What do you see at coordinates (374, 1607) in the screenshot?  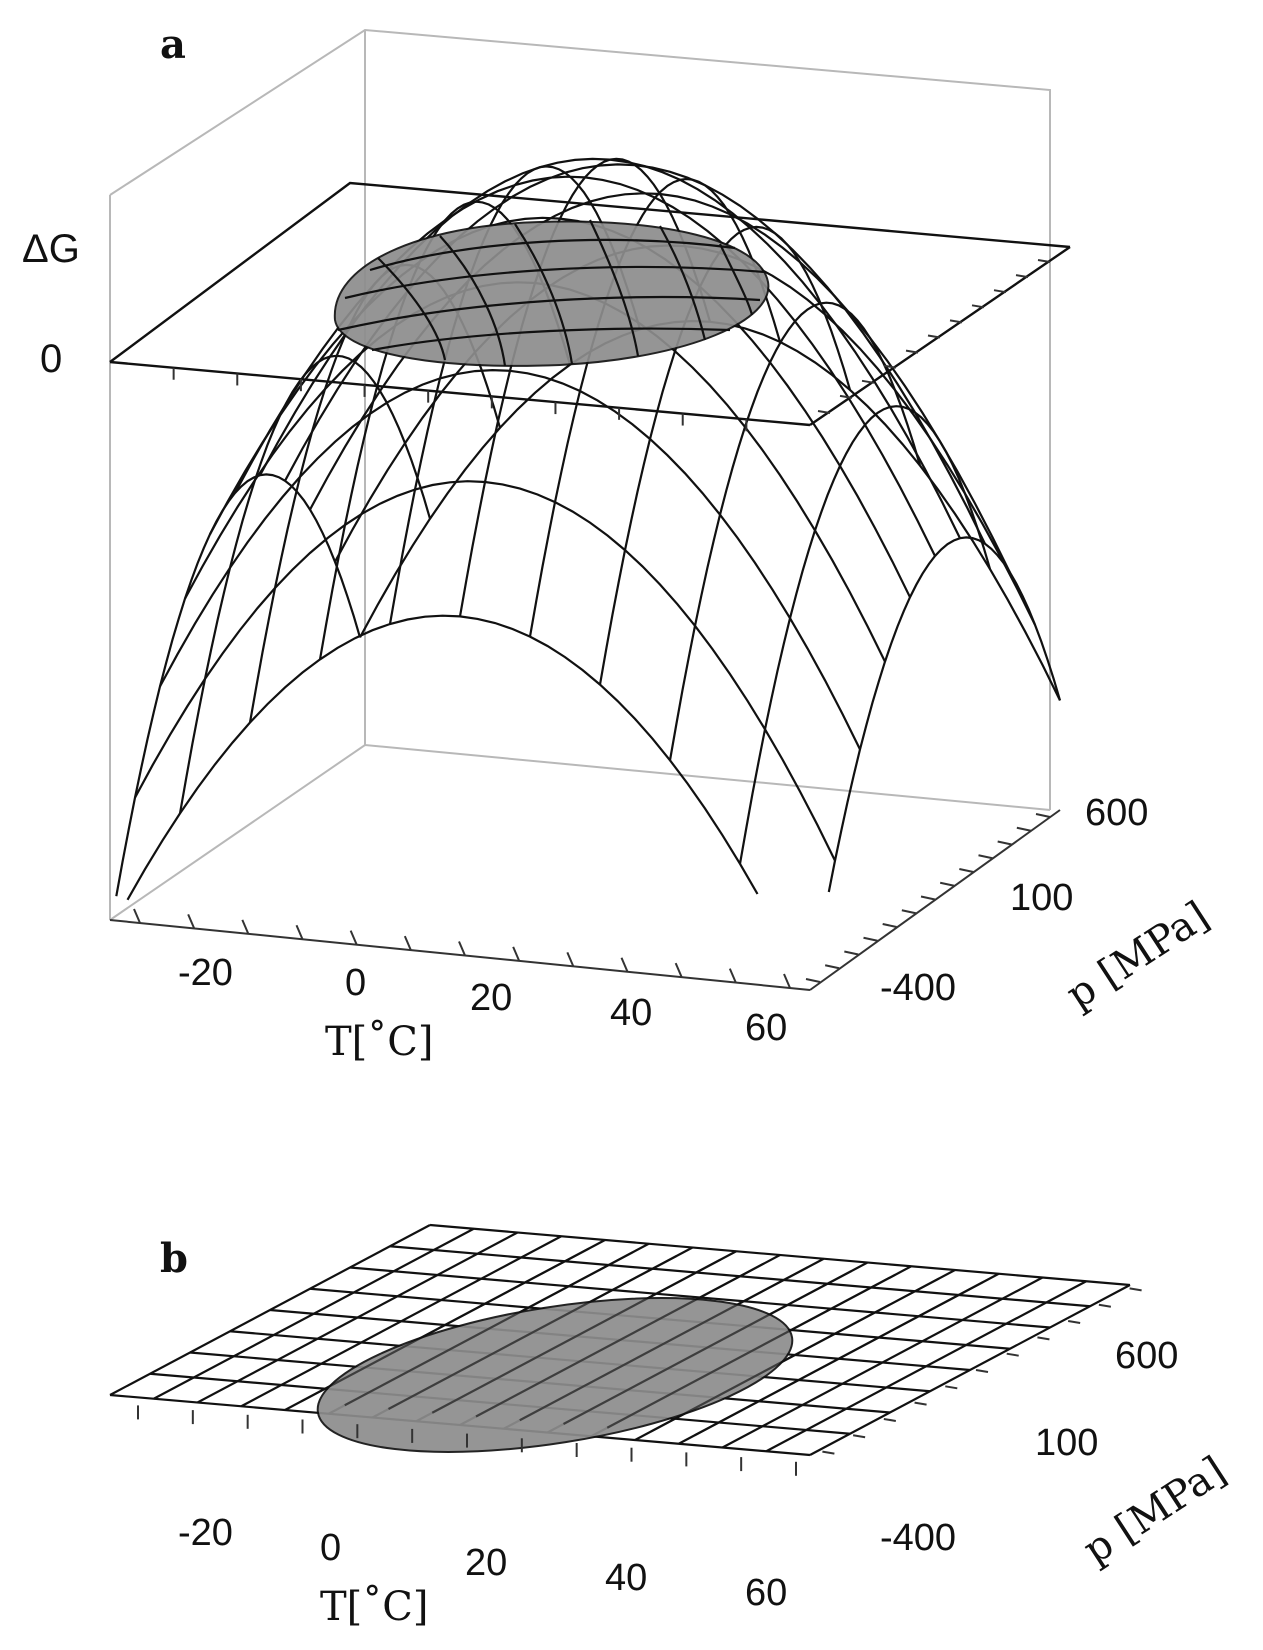 I see `x-axis-label: T[˚C]` at bounding box center [374, 1607].